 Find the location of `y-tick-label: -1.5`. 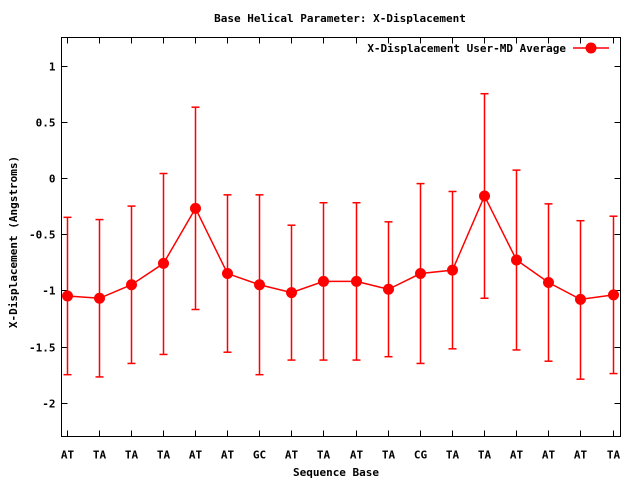

y-tick-label: -1.5 is located at coordinates (42, 348).